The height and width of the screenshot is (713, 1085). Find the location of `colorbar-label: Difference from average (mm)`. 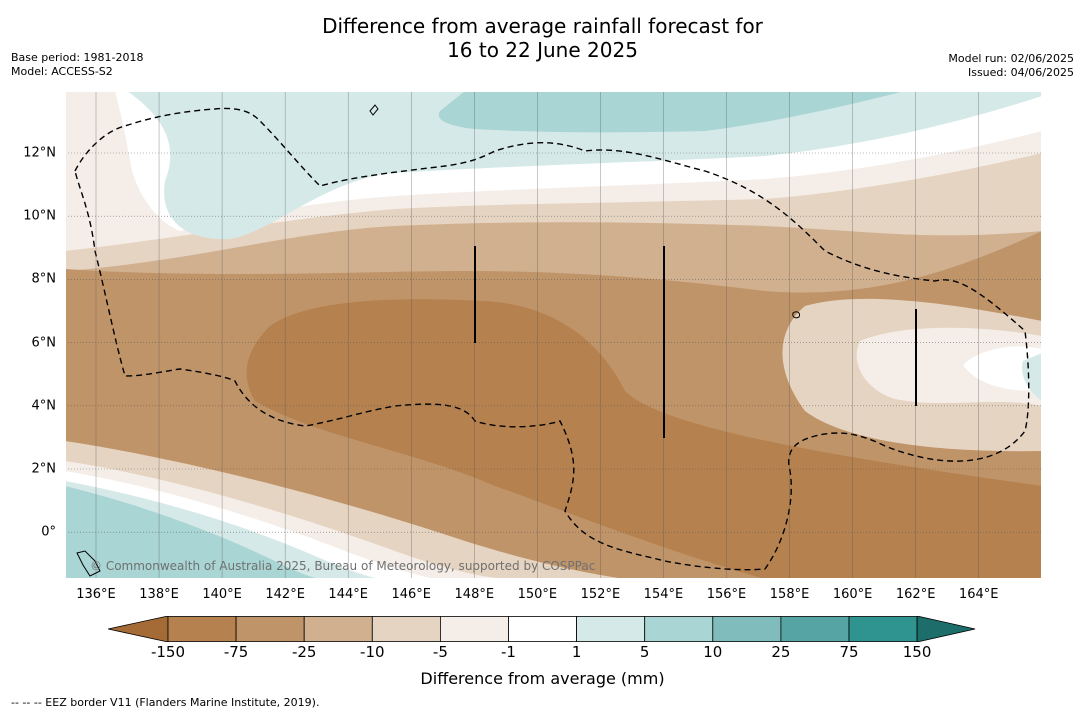

colorbar-label: Difference from average (mm) is located at coordinates (542, 678).